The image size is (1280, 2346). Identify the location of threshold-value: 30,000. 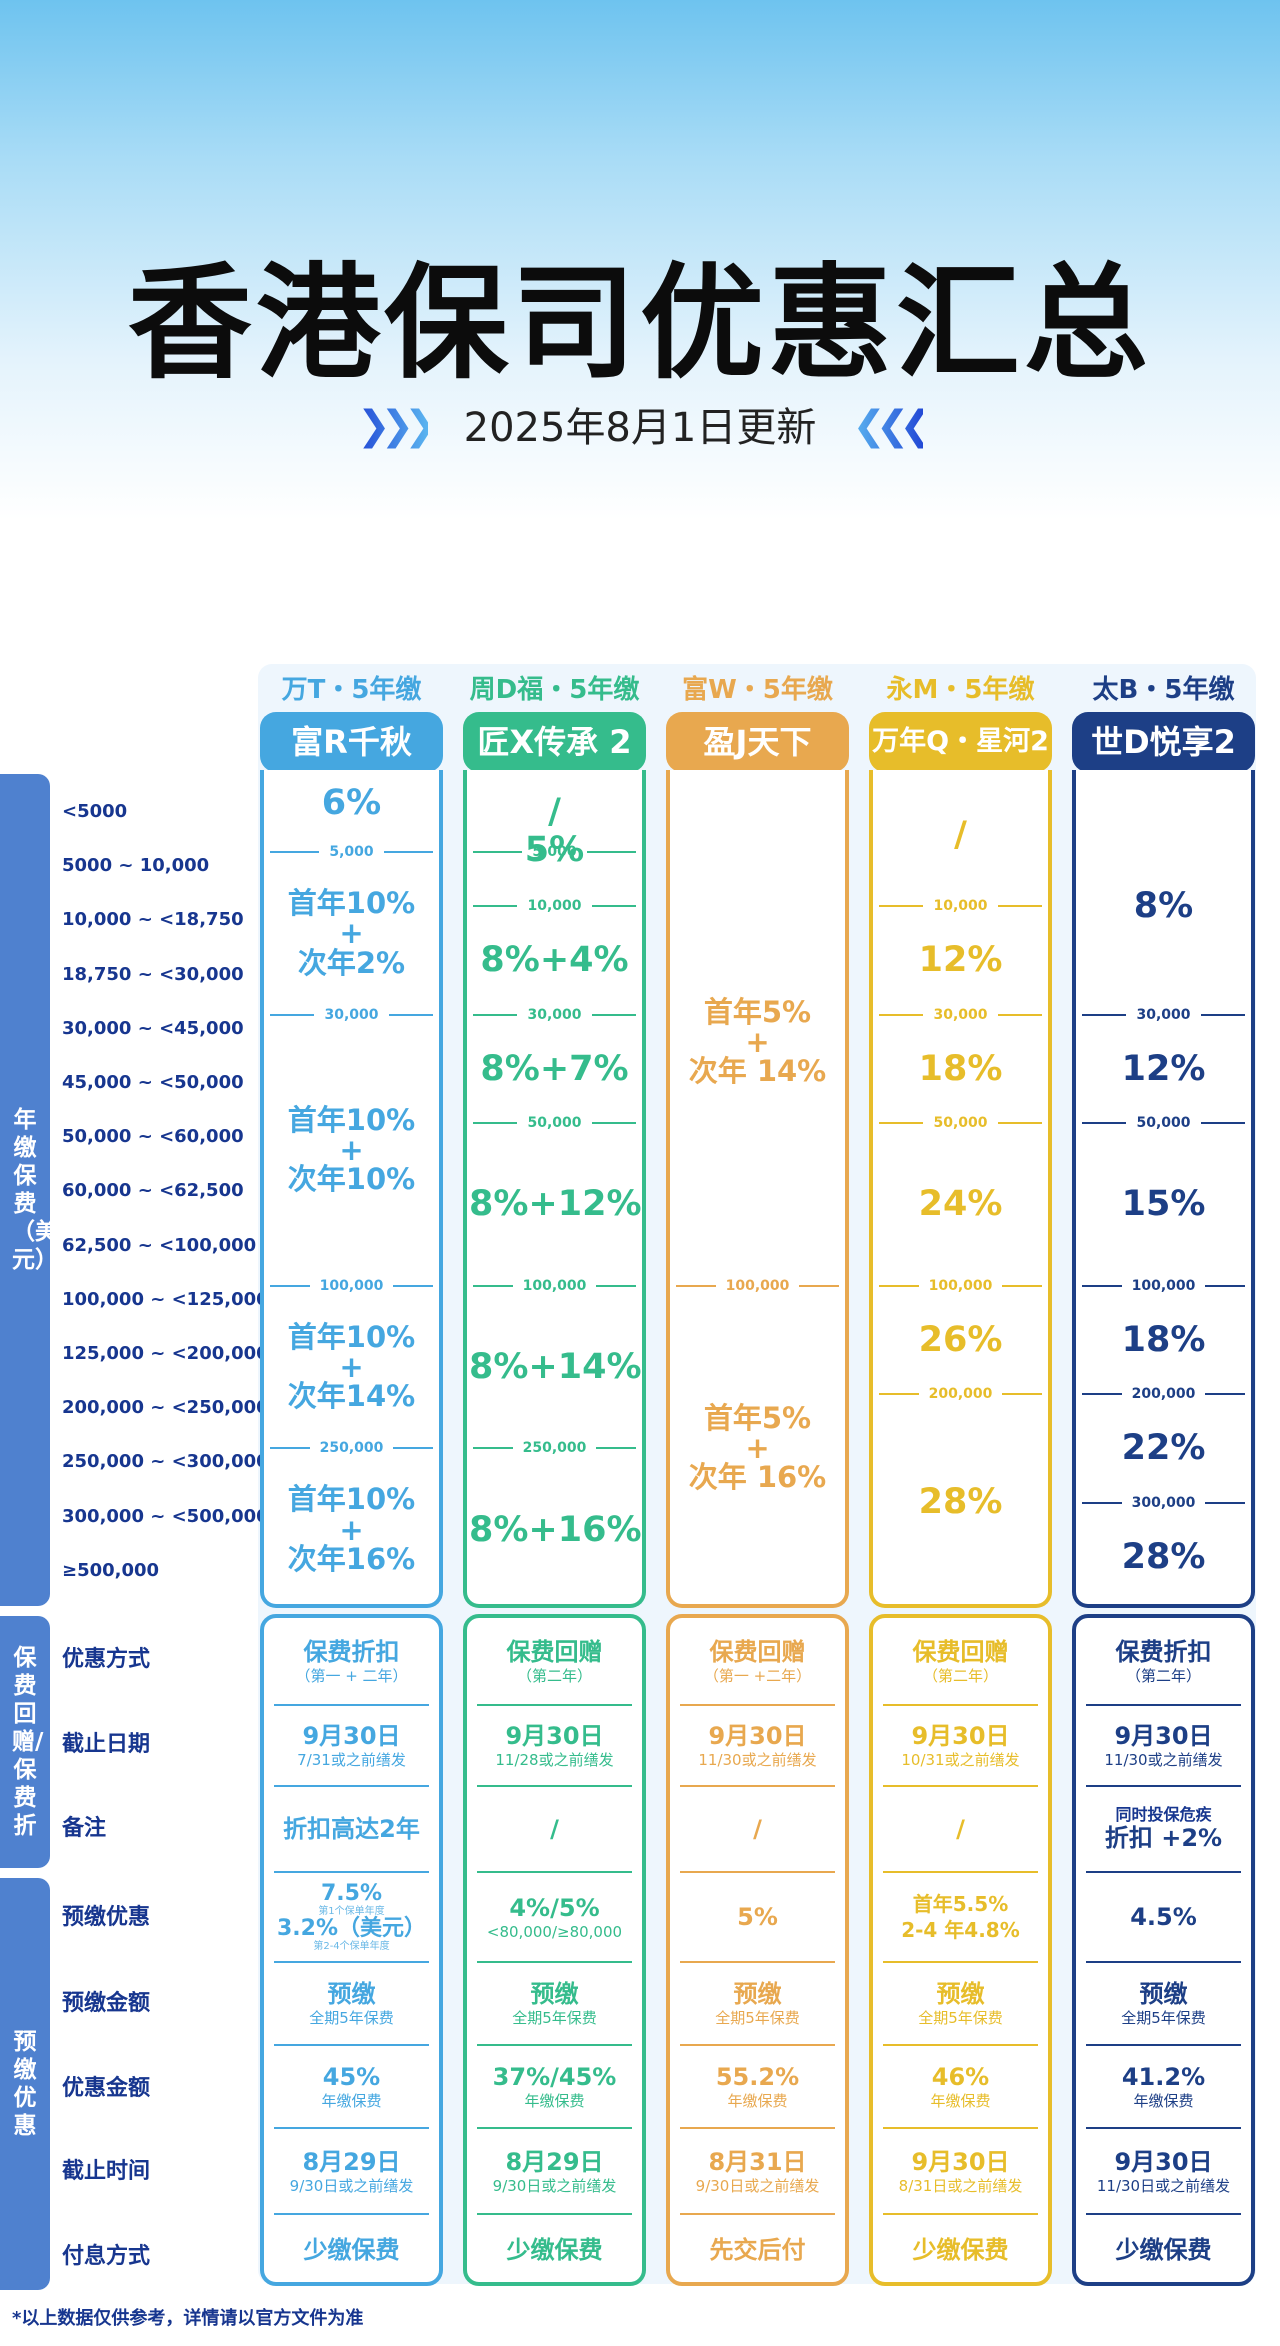
(351, 1014).